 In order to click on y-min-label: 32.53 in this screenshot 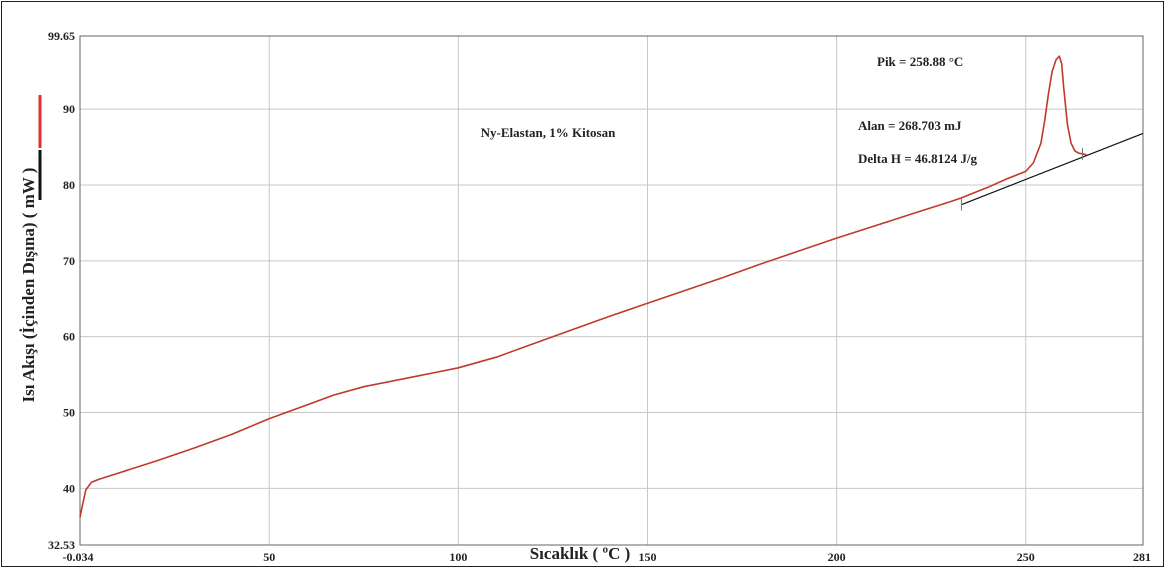, I will do `click(61, 545)`.